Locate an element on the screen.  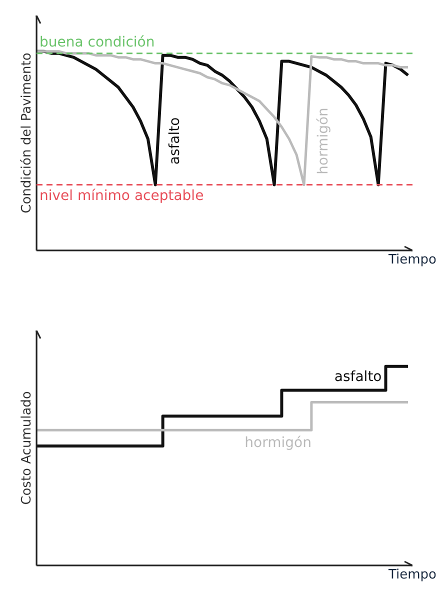
y-axis-title: Condición del Pavimento is located at coordinates (27, 133).